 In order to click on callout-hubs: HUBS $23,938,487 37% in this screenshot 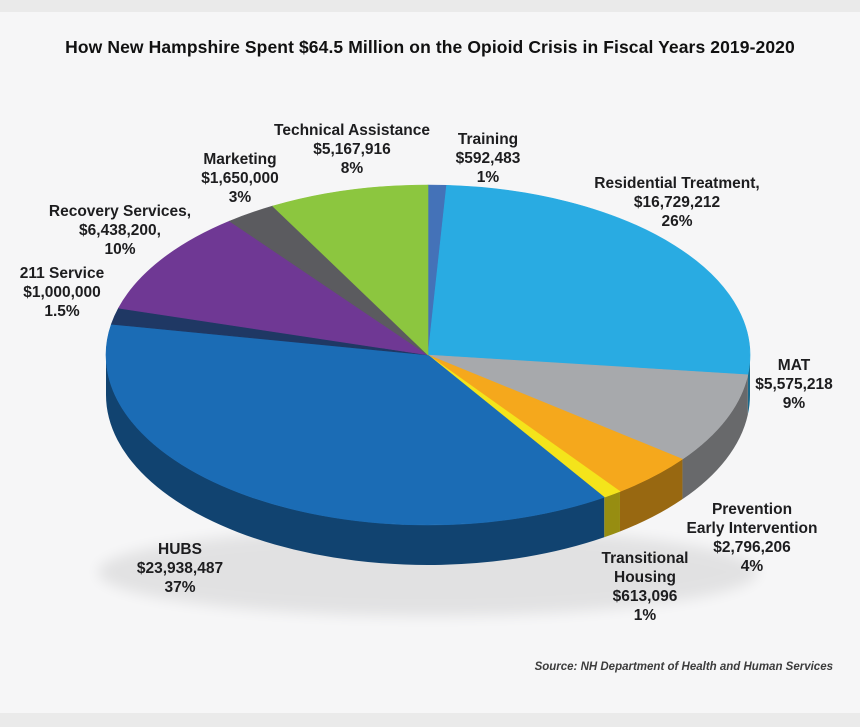, I will do `click(180, 568)`.